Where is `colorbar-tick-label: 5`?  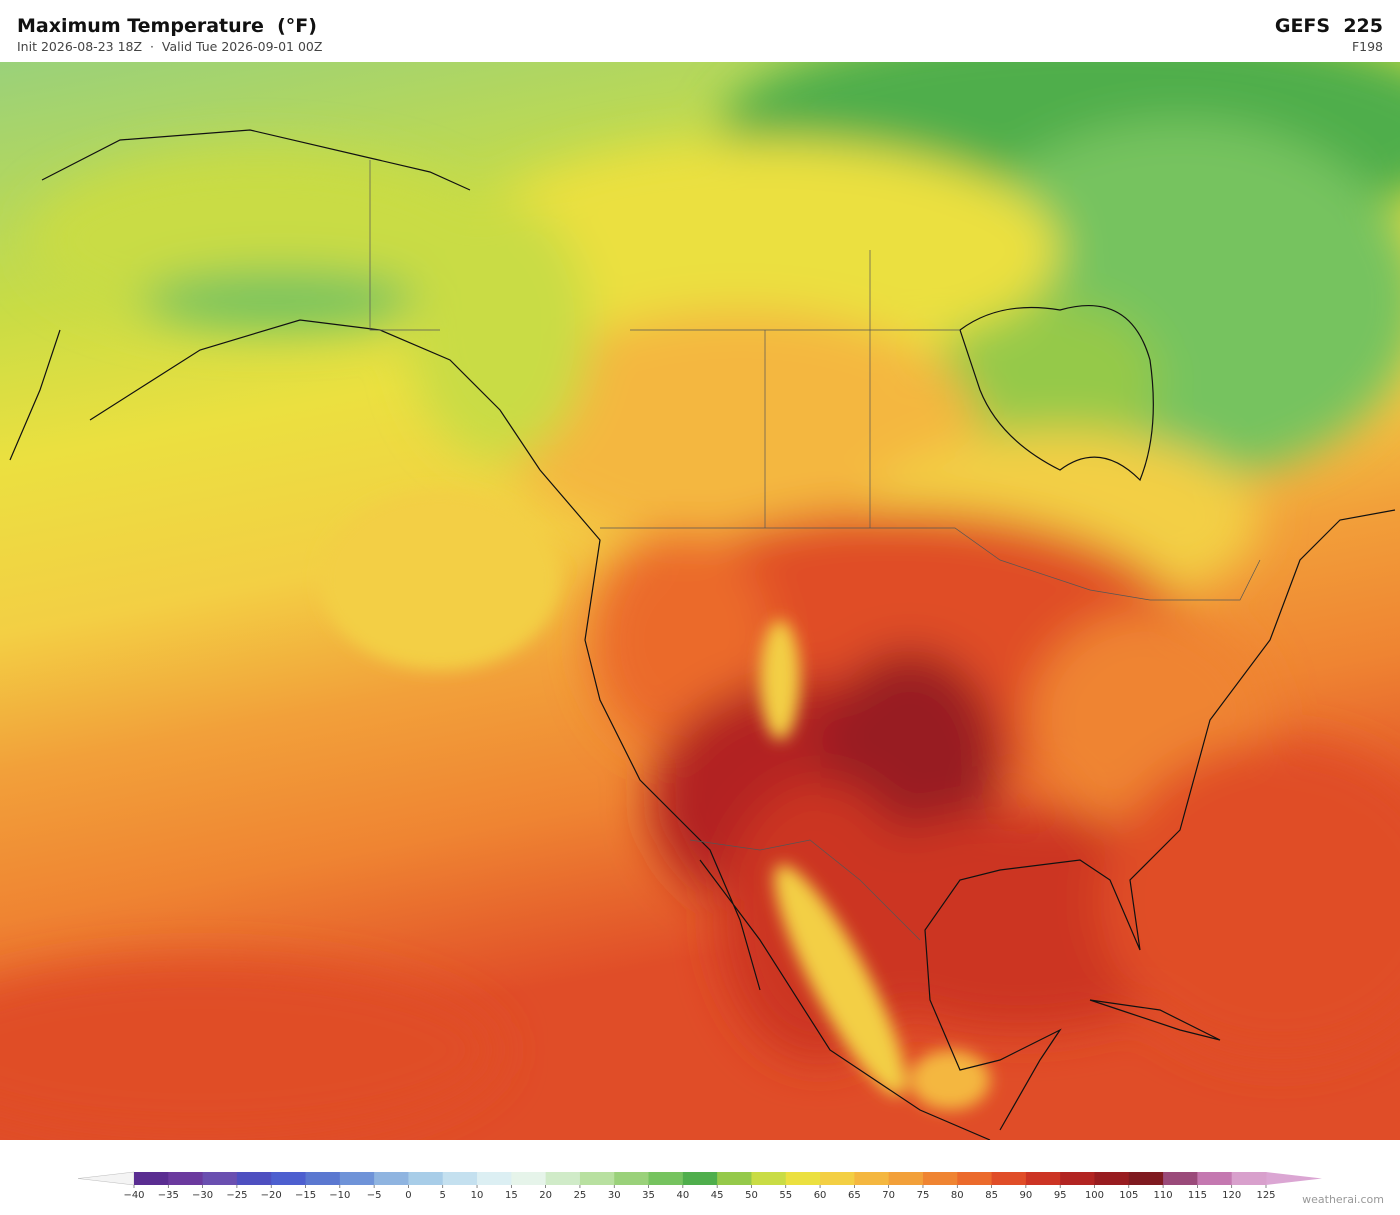 colorbar-tick-label: 5 is located at coordinates (443, 1195).